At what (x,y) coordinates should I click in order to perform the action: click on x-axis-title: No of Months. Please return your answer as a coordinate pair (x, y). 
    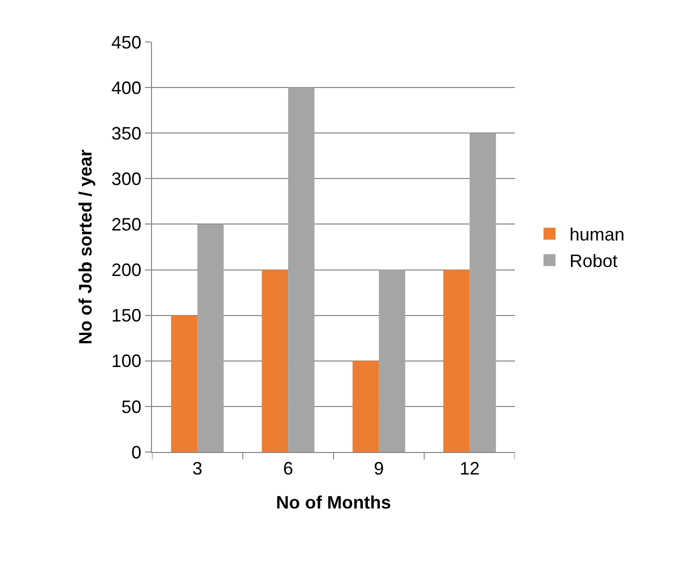
    Looking at the image, I should click on (333, 502).